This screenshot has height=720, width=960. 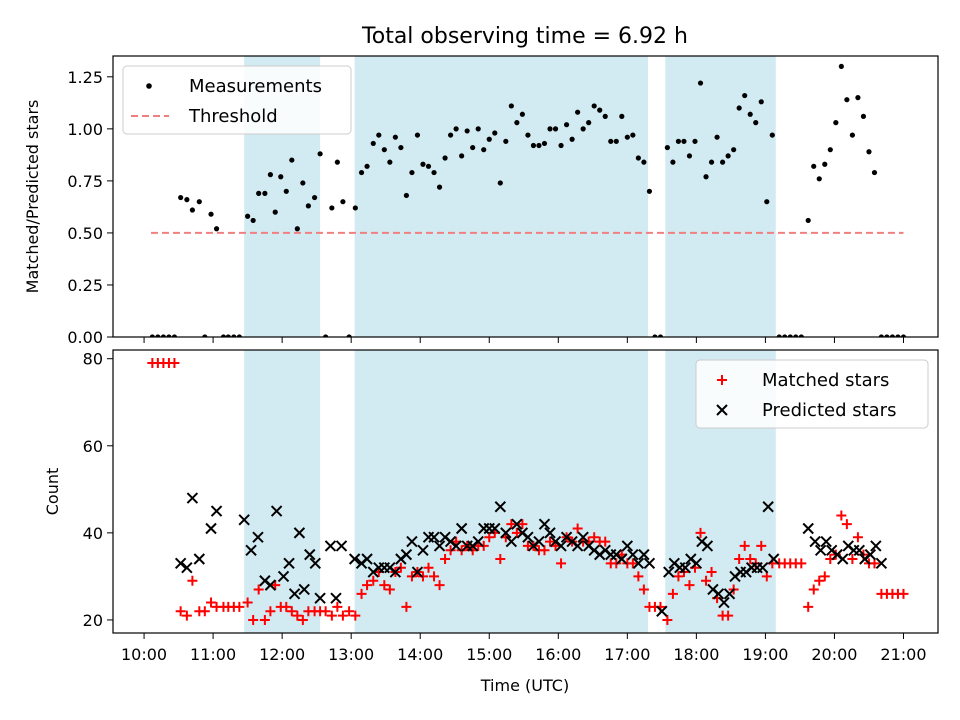 I want to click on legend-box, so click(x=812, y=394).